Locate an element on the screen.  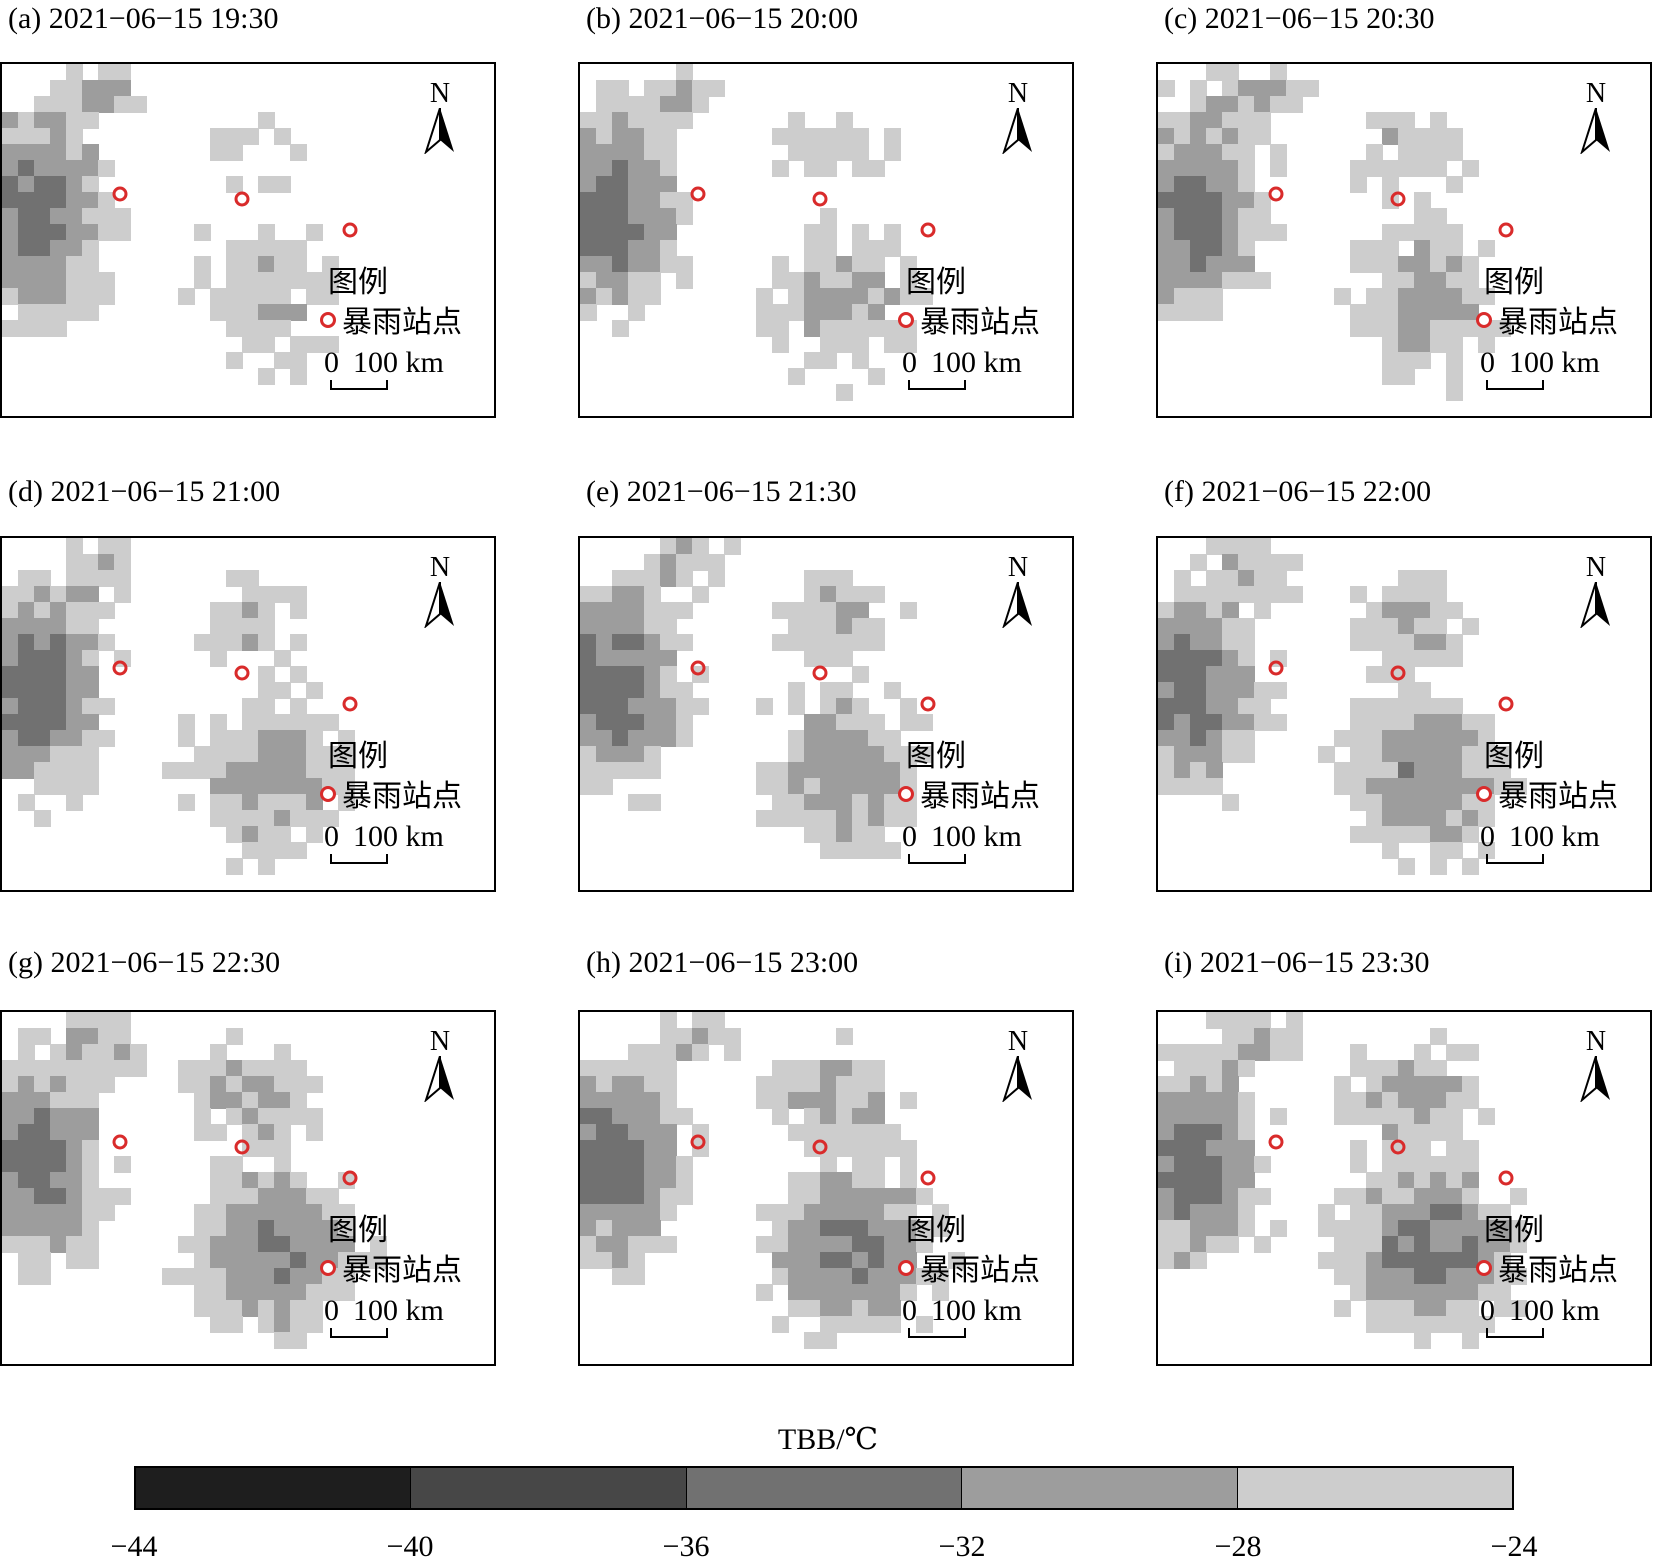
colorbar-tick-label: −24 is located at coordinates (1514, 1546).